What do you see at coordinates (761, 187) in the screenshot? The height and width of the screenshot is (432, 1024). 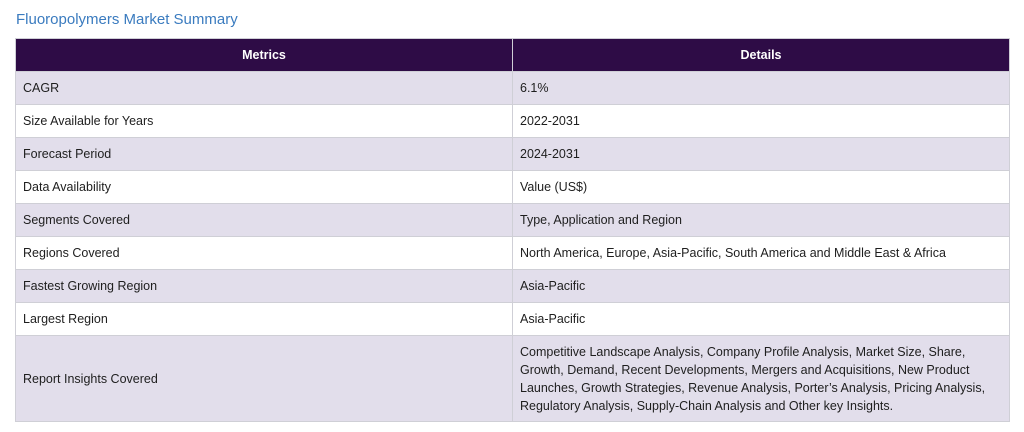 I see `detail-cell: Value (US$)` at bounding box center [761, 187].